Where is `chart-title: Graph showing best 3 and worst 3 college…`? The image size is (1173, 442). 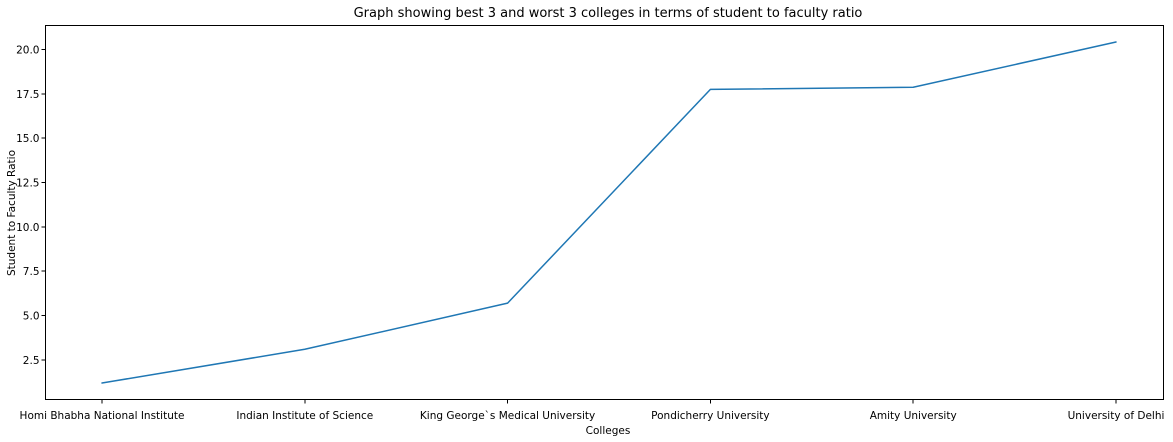
chart-title: Graph showing best 3 and worst 3 college… is located at coordinates (608, 13).